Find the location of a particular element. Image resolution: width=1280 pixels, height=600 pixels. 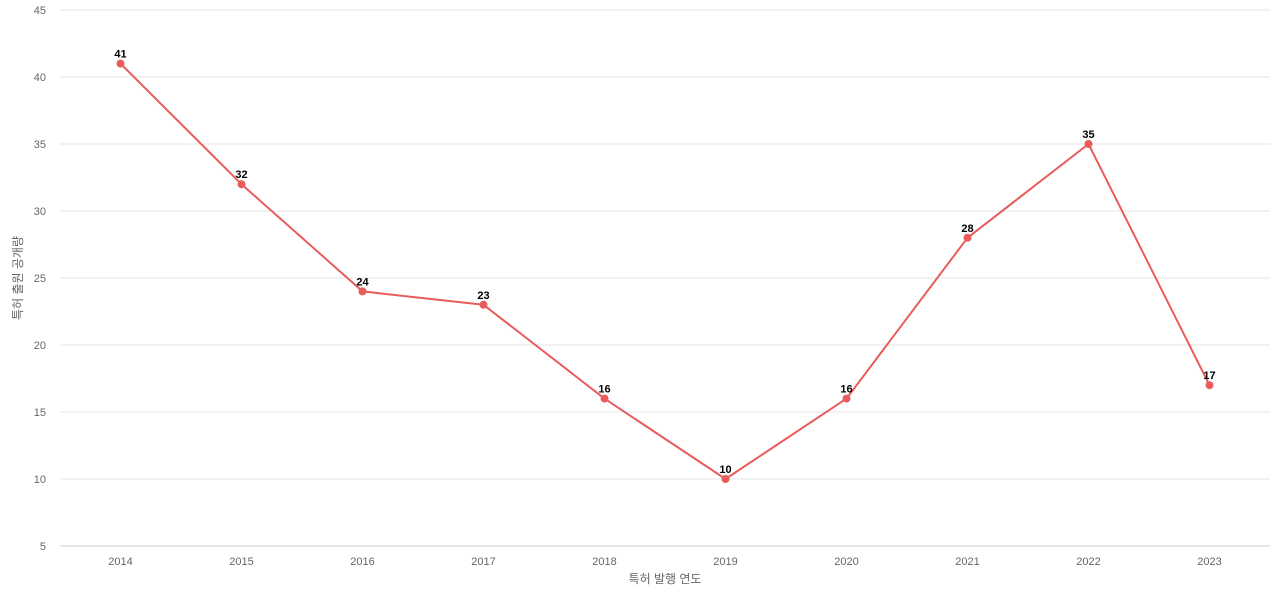

data-label: 32 is located at coordinates (241, 175).